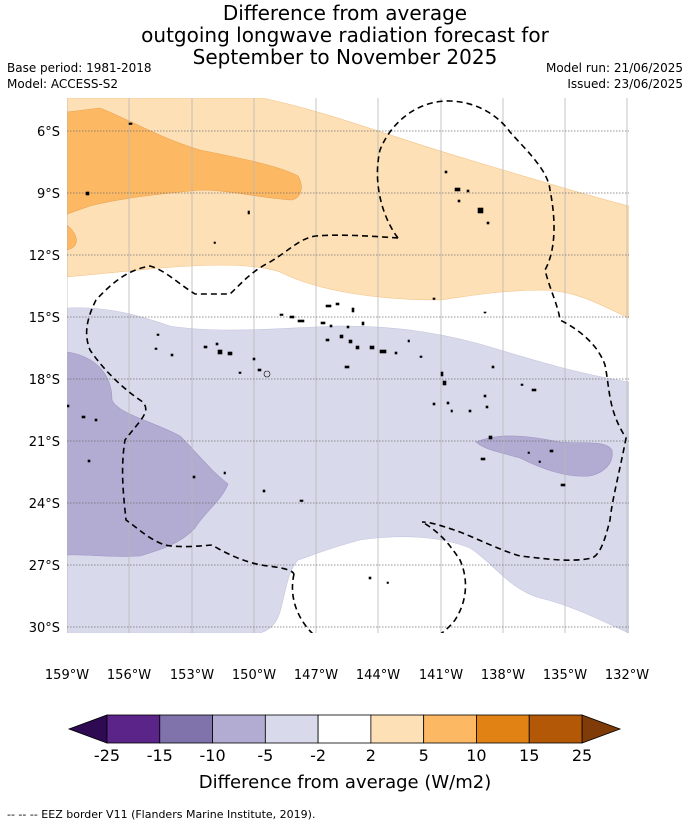 Image resolution: width=690 pixels, height=827 pixels. I want to click on lon-label: 153°W, so click(192, 675).